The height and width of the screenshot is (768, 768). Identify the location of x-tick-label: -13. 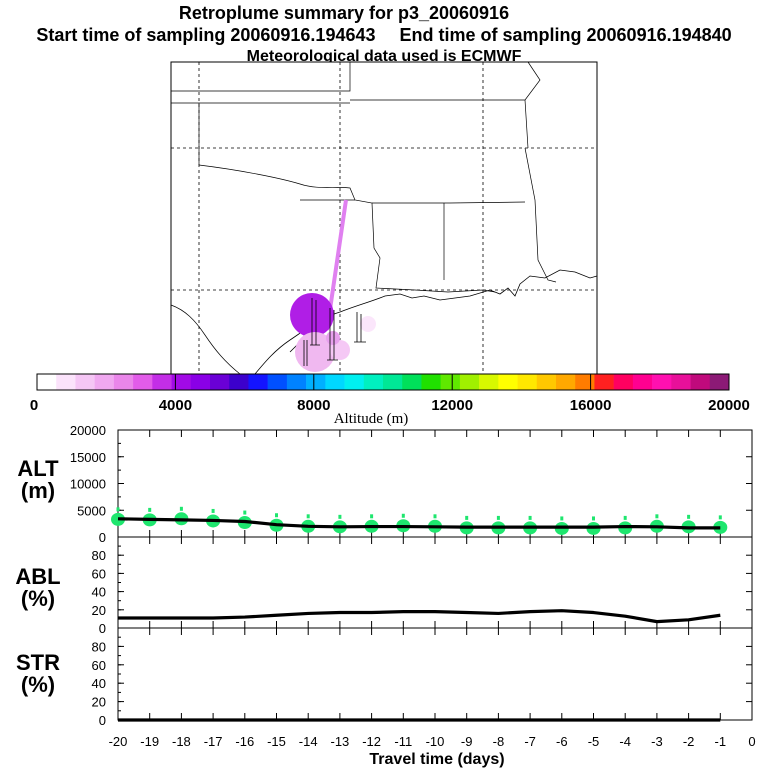
(340, 741).